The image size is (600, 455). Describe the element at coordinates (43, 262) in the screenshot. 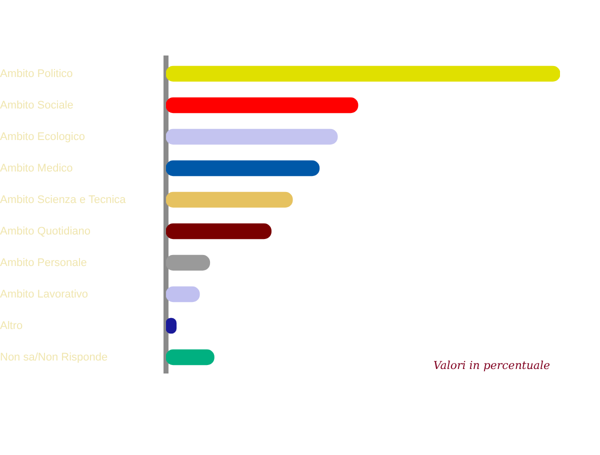

I see `y-tick-label: Ambito Personale` at that location.